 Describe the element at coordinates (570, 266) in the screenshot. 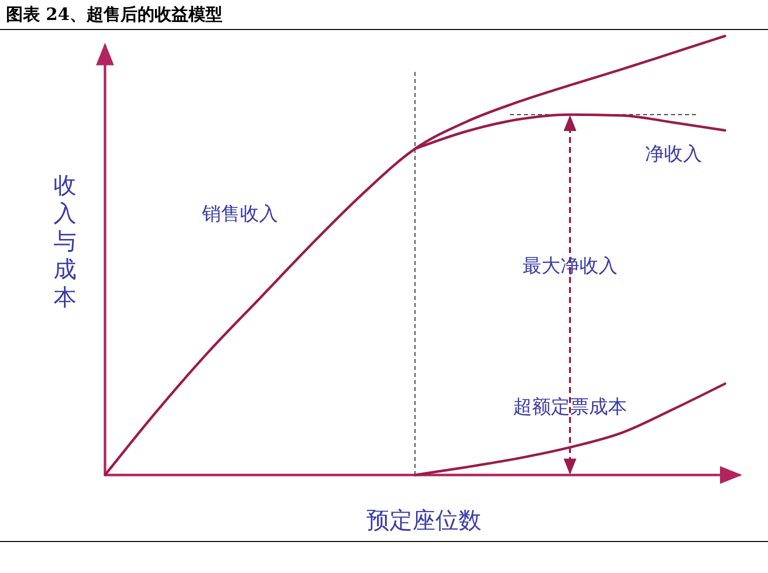

I see `annotation: 最大净收入` at that location.